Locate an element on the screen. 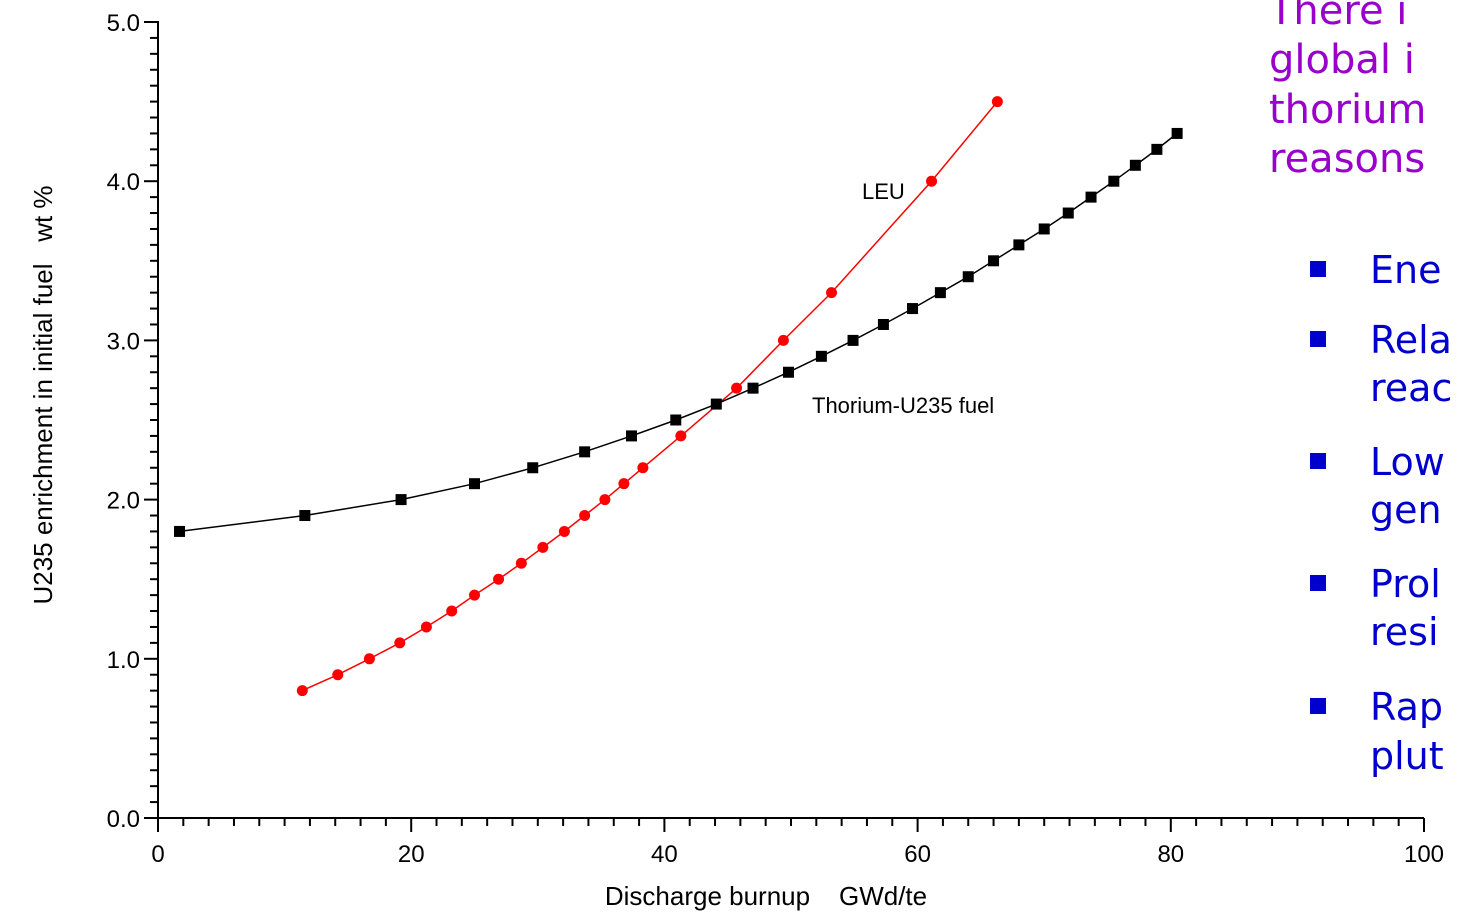 The height and width of the screenshot is (920, 1457). y-axis-label: U235 enrichment in initial fuel wt % is located at coordinates (43, 394).